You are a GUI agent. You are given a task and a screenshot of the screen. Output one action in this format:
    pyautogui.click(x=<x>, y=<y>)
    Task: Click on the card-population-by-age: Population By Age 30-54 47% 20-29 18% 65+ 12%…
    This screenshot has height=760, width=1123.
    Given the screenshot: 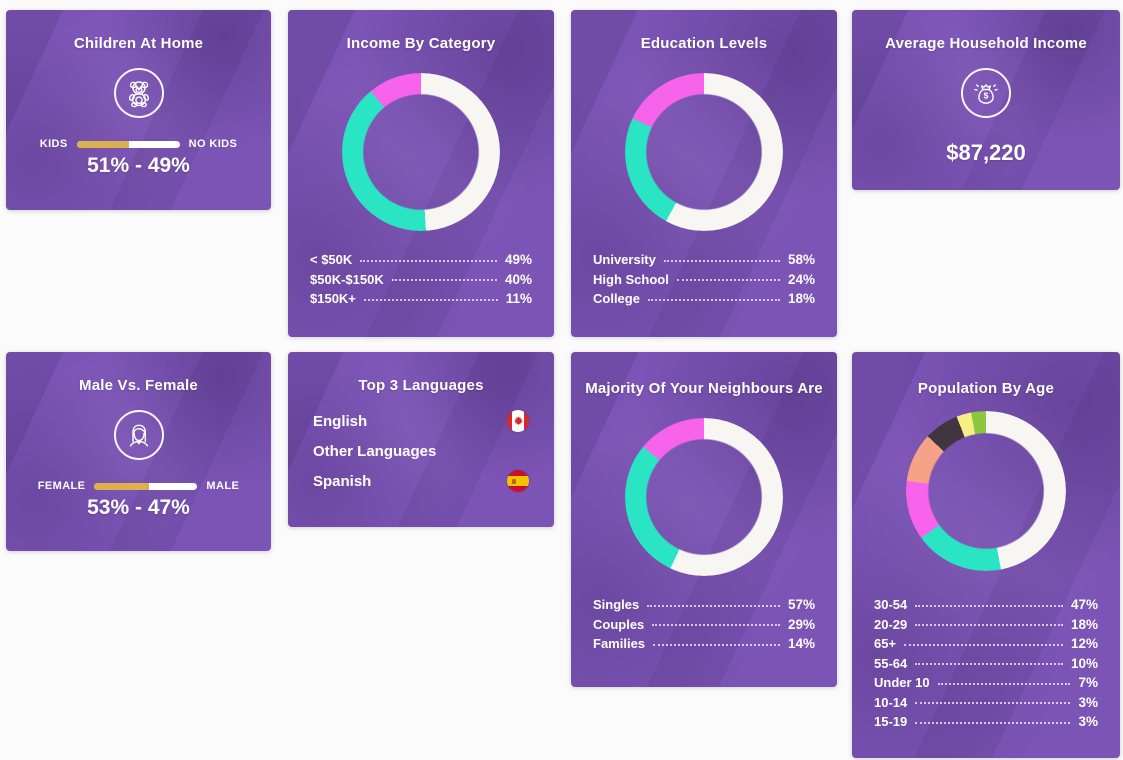 What is the action you would take?
    pyautogui.click(x=986, y=555)
    